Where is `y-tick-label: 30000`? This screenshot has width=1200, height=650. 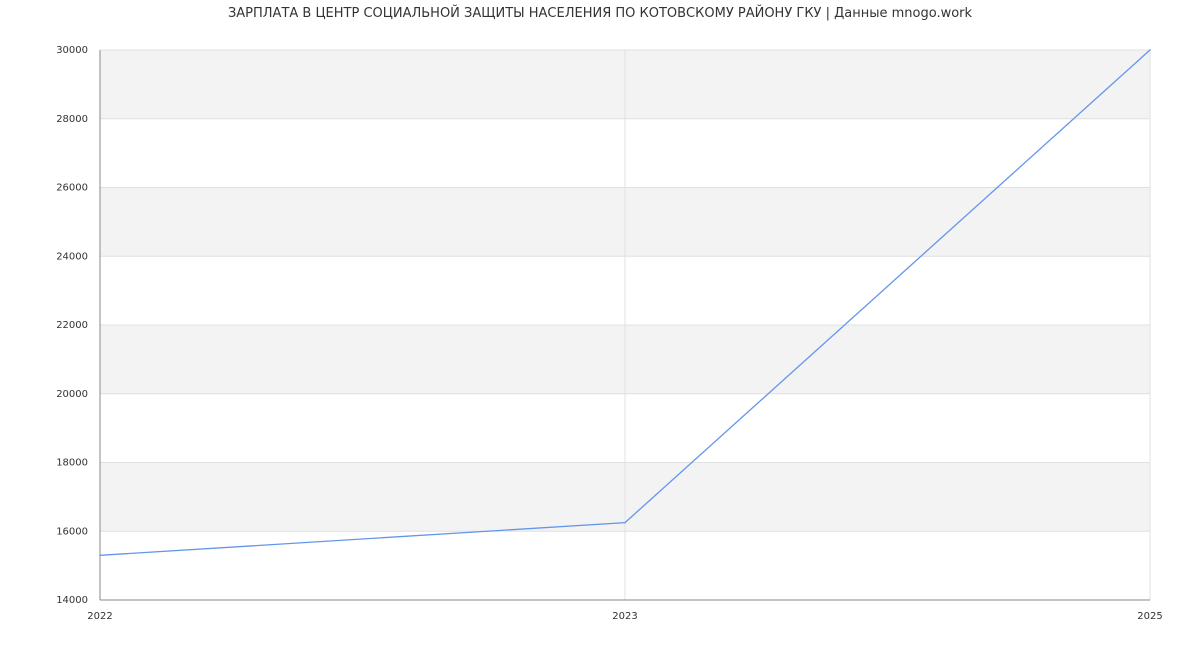 y-tick-label: 30000 is located at coordinates (72, 50).